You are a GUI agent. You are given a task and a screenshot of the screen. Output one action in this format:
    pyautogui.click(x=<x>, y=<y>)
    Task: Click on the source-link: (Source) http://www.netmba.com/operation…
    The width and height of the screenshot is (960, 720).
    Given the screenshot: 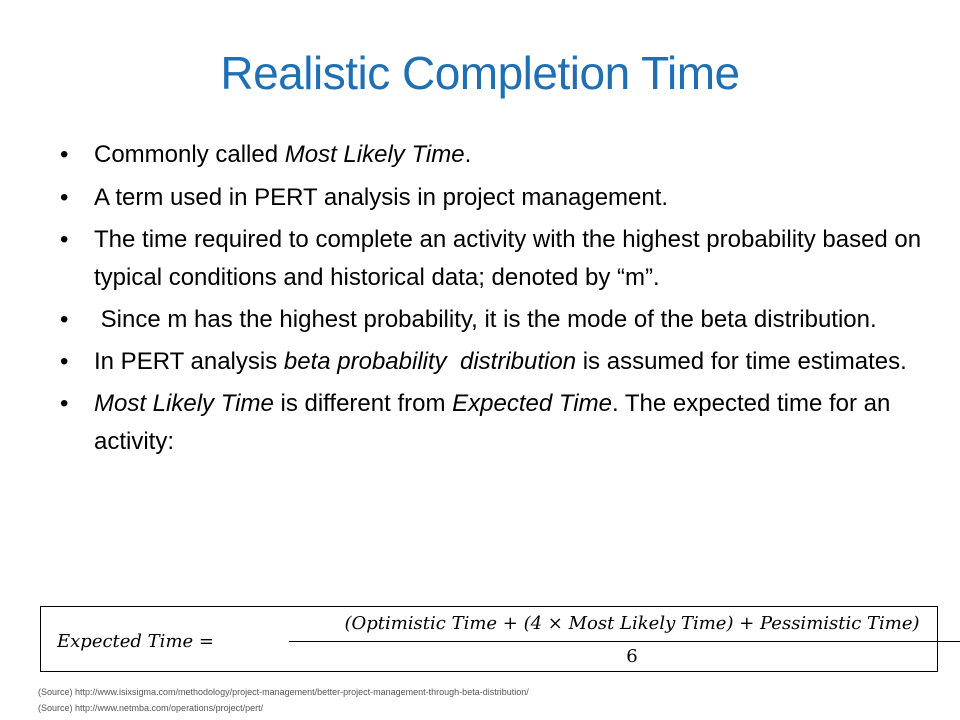 What is the action you would take?
    pyautogui.click(x=151, y=708)
    